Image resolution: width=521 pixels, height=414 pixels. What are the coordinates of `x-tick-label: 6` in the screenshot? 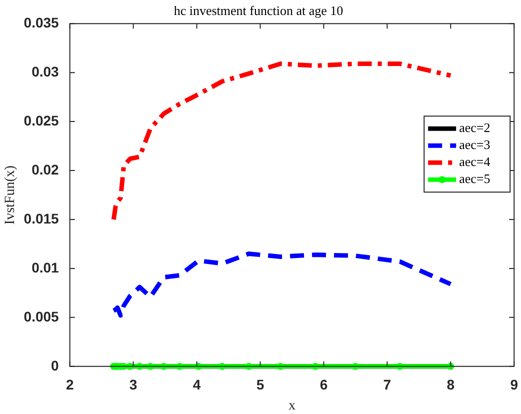 It's located at (324, 384).